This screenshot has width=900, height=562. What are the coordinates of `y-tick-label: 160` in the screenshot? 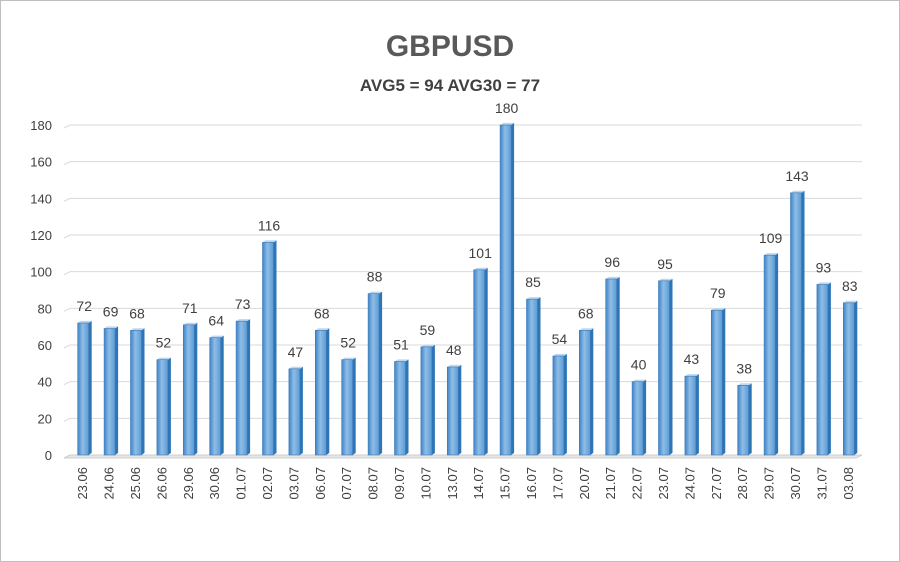 It's located at (41, 162).